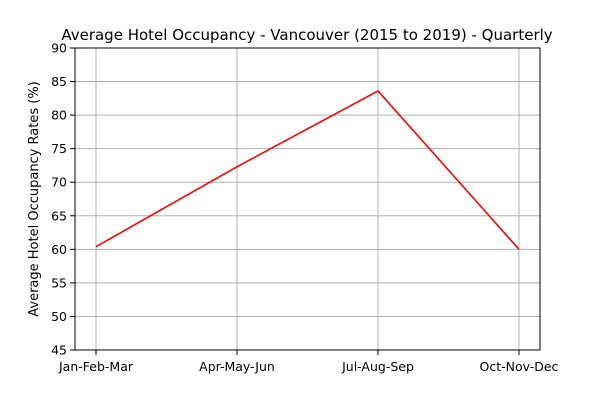 This screenshot has width=600, height=400. I want to click on y-tick-label: 45, so click(59, 350).